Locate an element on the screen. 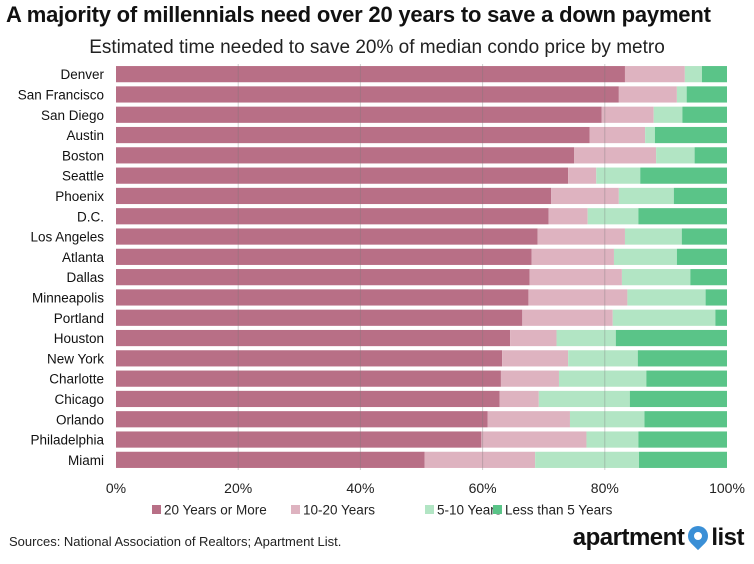 The width and height of the screenshot is (754, 564). category-label: New York is located at coordinates (75, 358).